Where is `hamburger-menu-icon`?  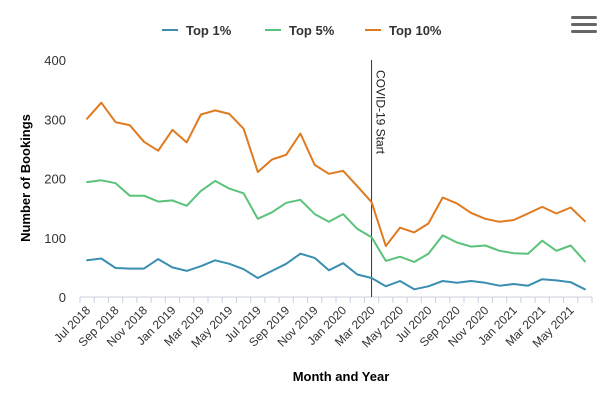
hamburger-menu-icon is located at coordinates (584, 27).